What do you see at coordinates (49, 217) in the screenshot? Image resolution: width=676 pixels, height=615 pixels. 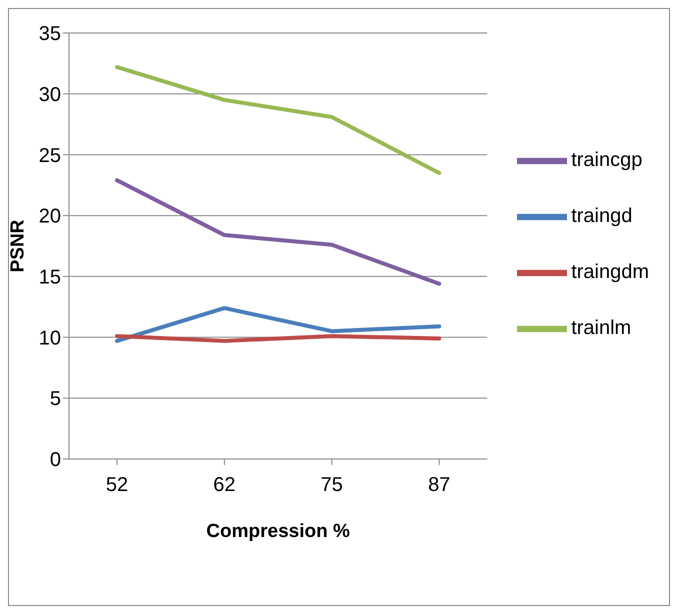 I see `y-tick-label: 20` at bounding box center [49, 217].